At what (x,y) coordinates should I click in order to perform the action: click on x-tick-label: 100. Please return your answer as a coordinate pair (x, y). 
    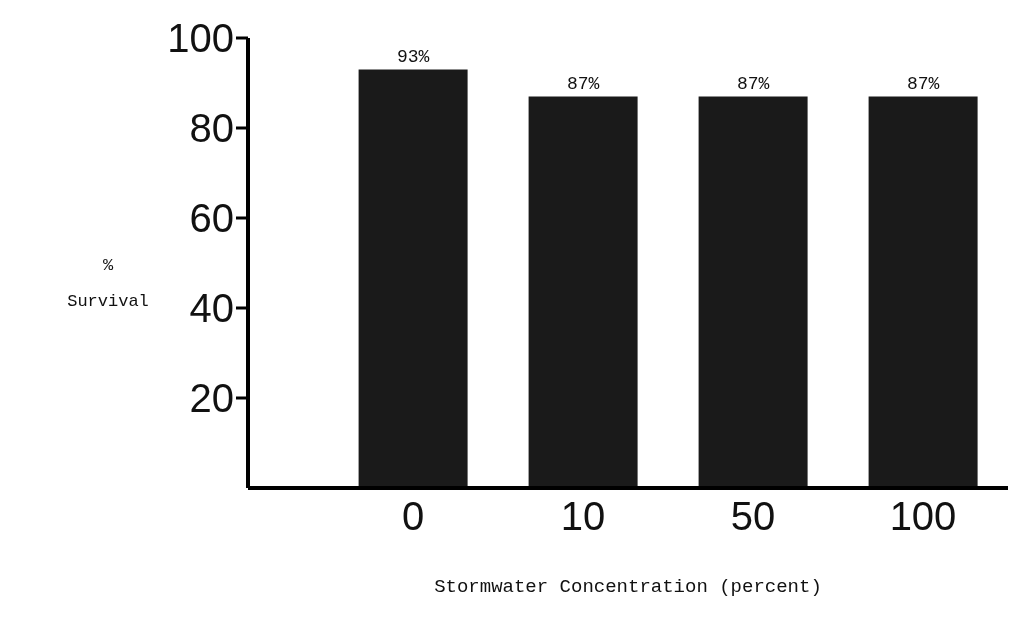
    Looking at the image, I should click on (923, 516).